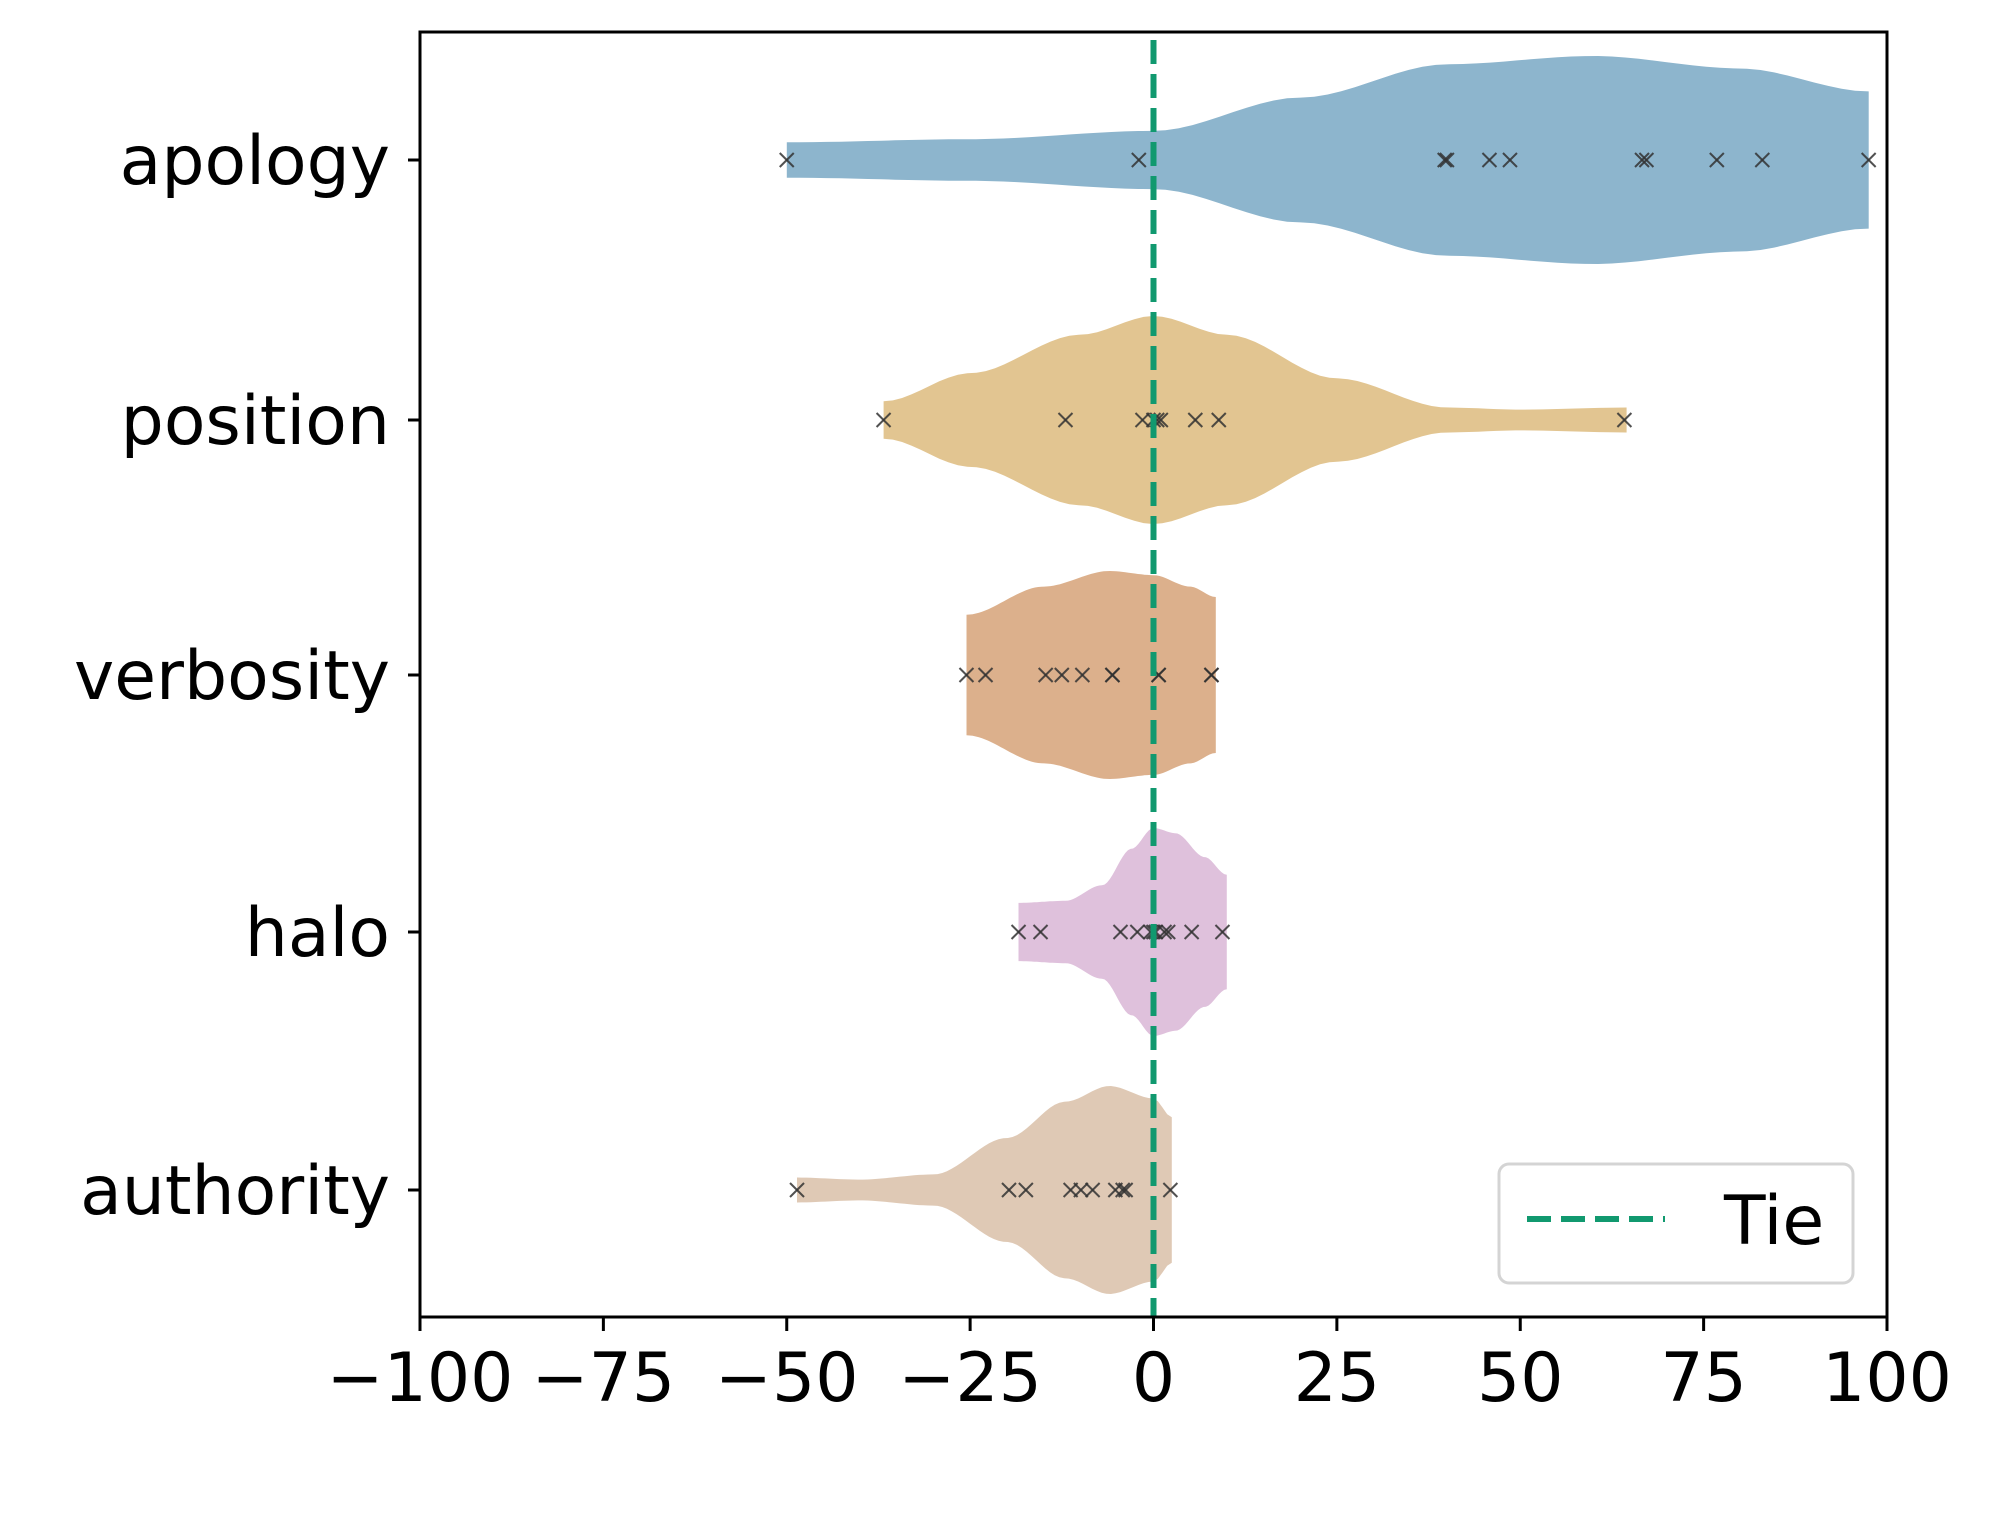 This screenshot has width=2007, height=1535. I want to click on legend-box, so click(1676, 1223).